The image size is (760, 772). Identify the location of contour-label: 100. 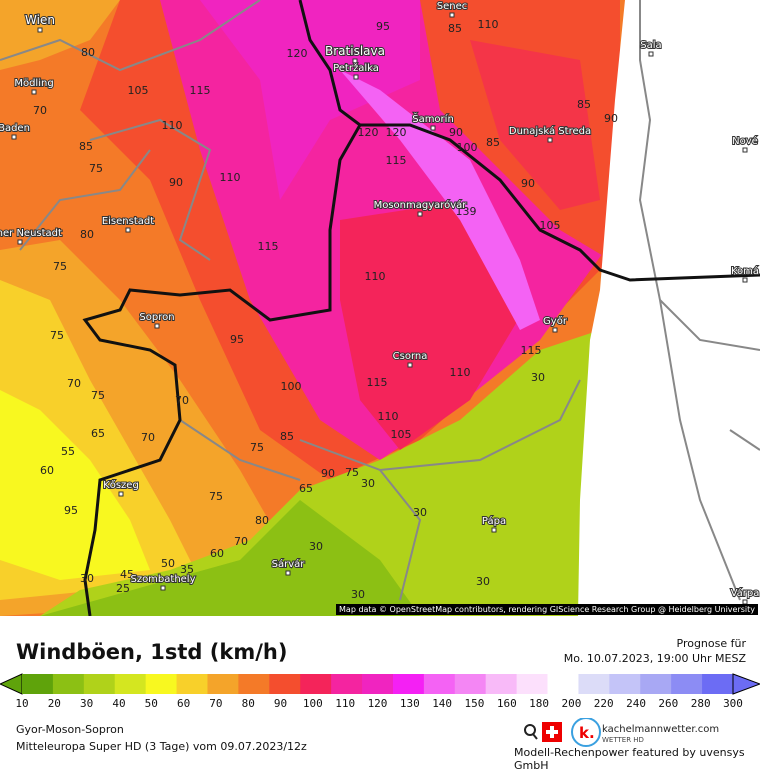
(291, 386).